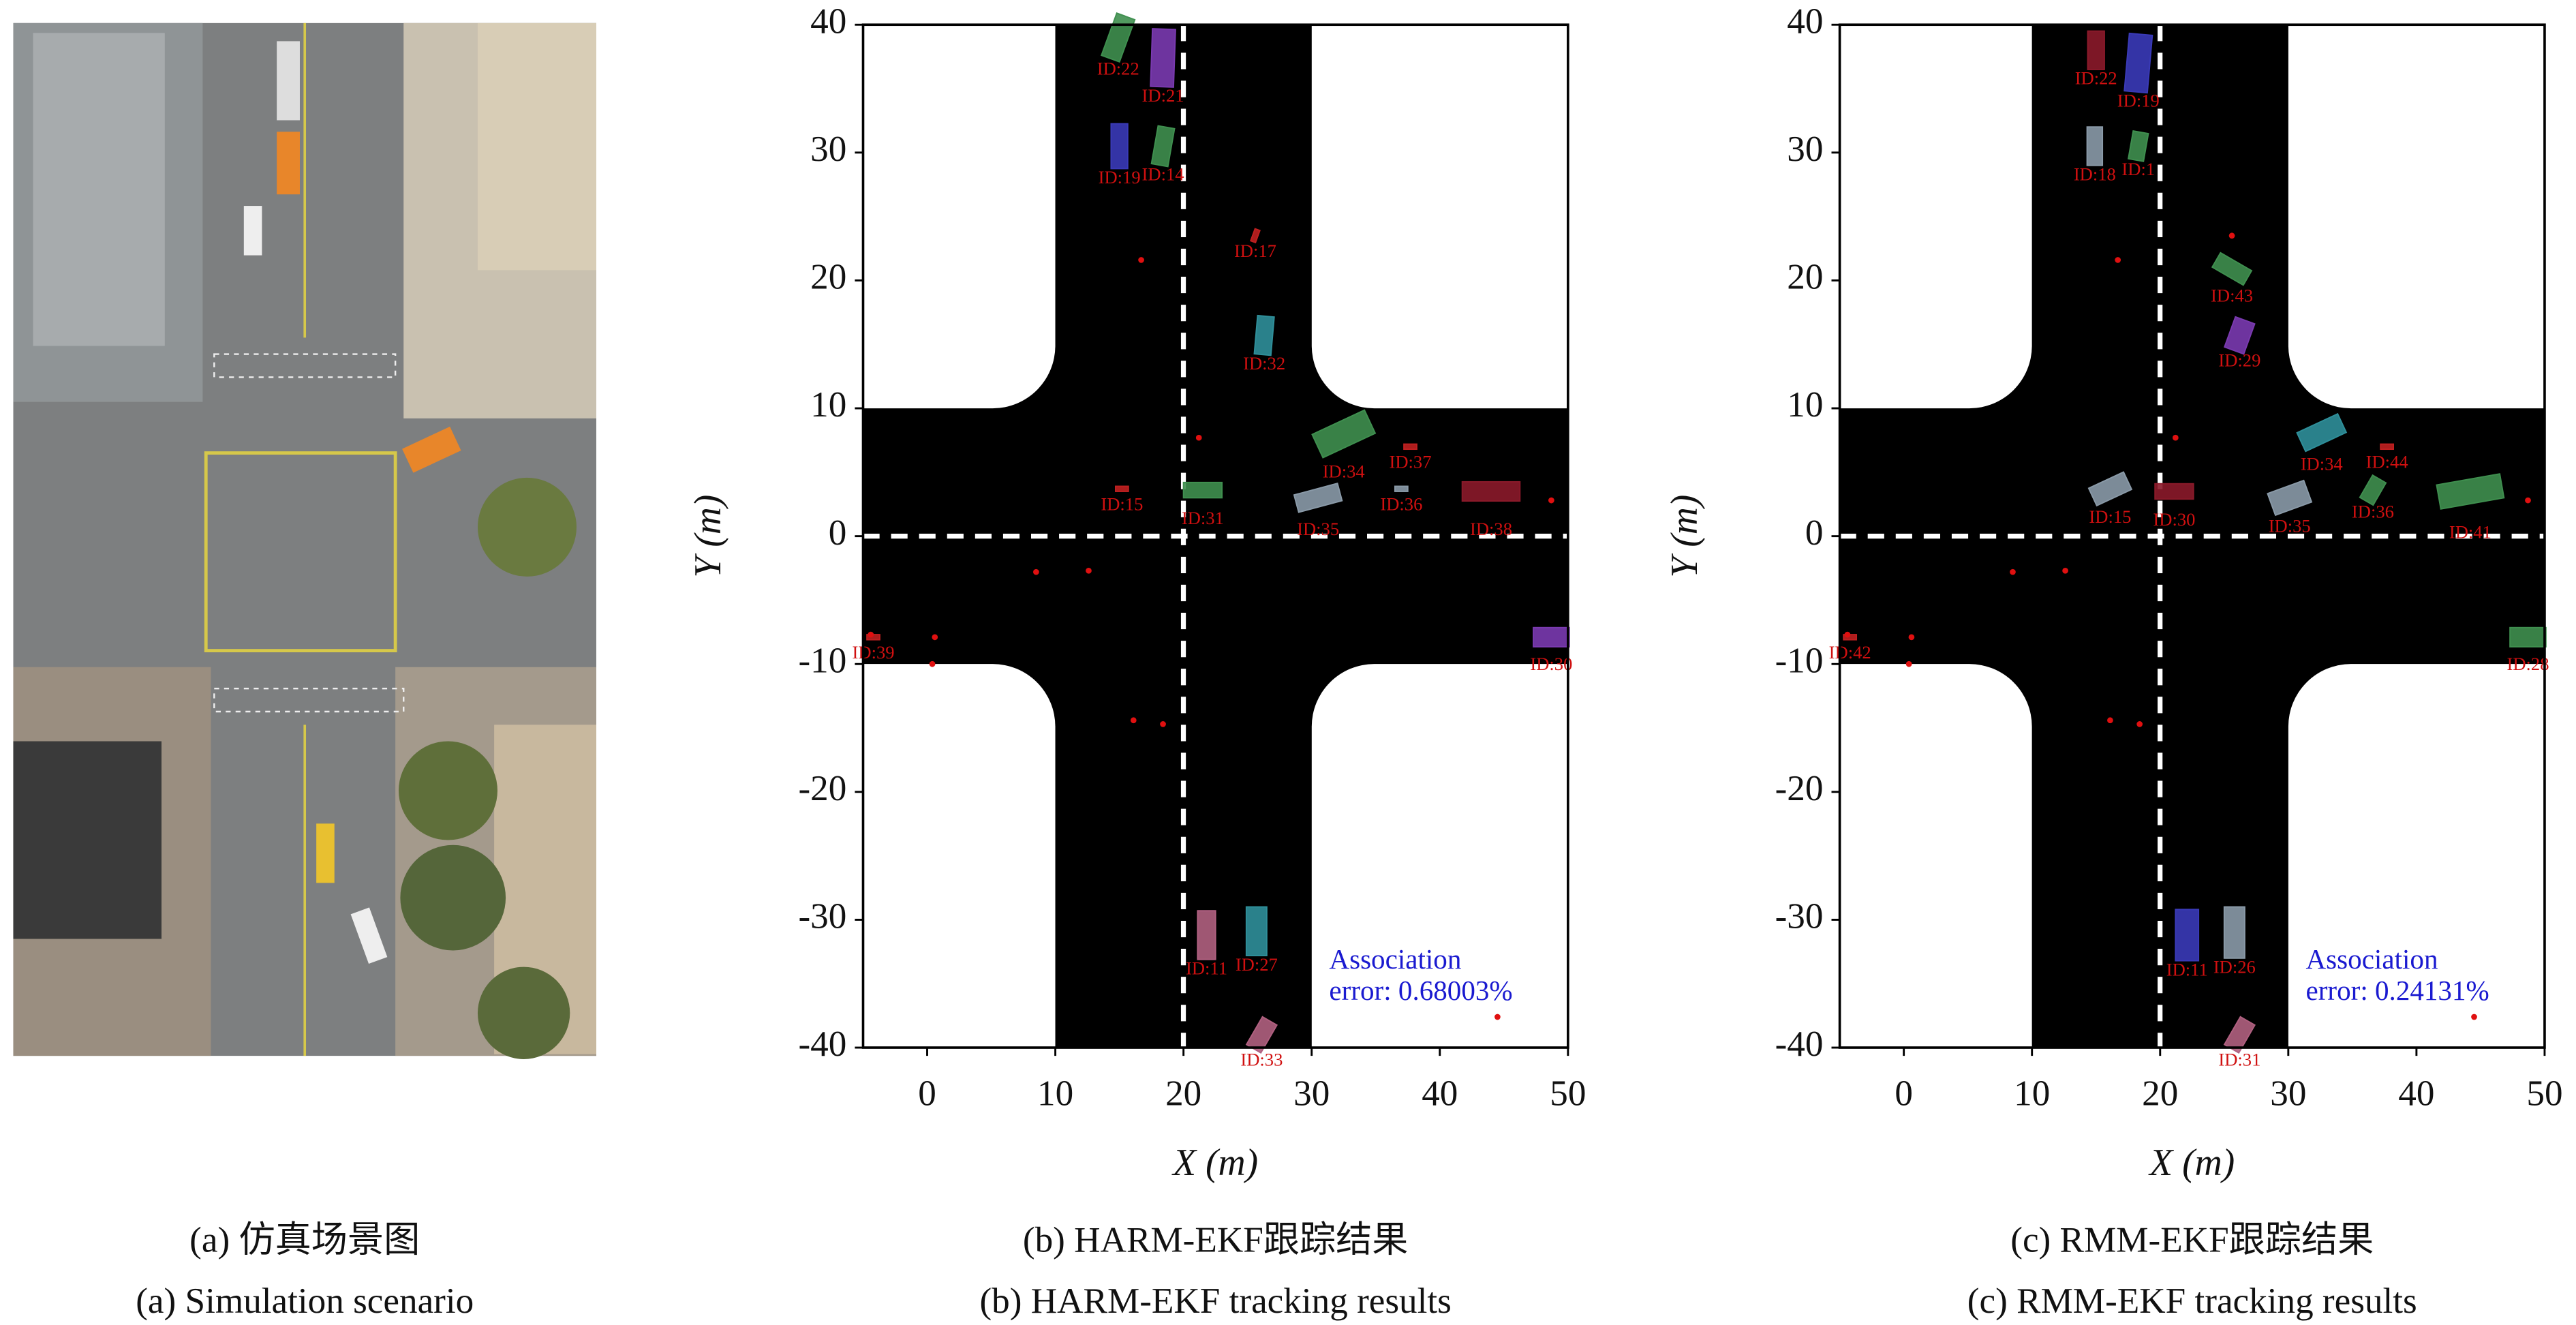 The image size is (2576, 1325). I want to click on track-label: ID:39, so click(874, 652).